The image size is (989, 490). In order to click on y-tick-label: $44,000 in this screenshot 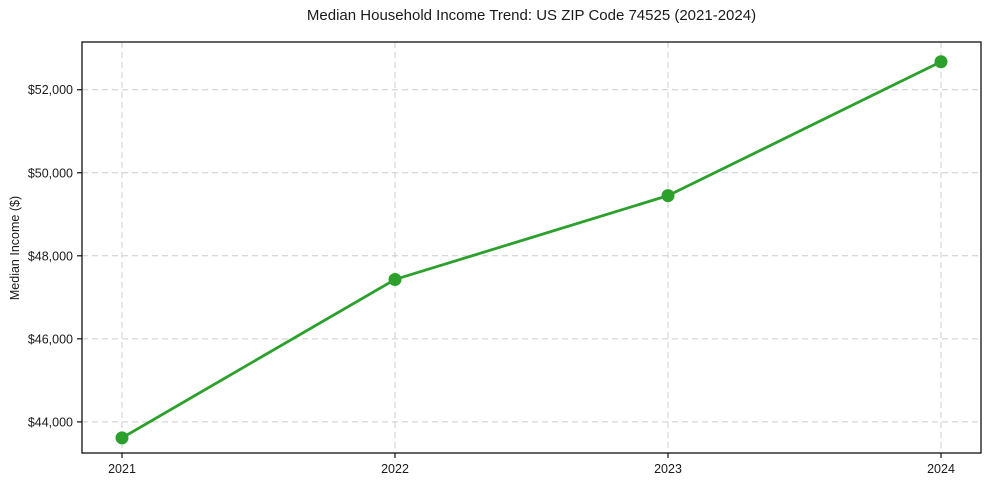, I will do `click(50, 422)`.